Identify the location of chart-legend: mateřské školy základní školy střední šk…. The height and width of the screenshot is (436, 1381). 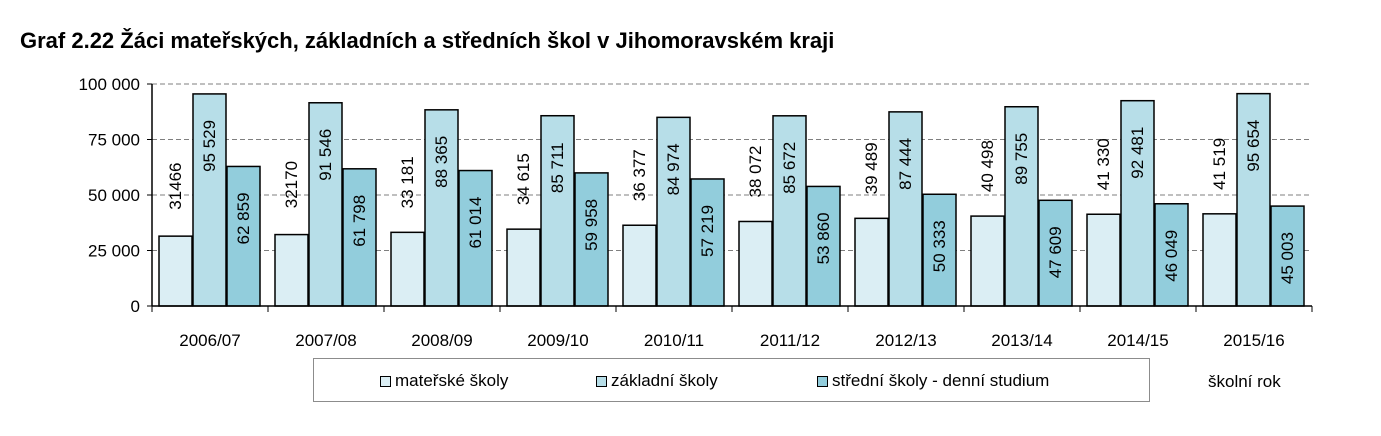
(731, 380).